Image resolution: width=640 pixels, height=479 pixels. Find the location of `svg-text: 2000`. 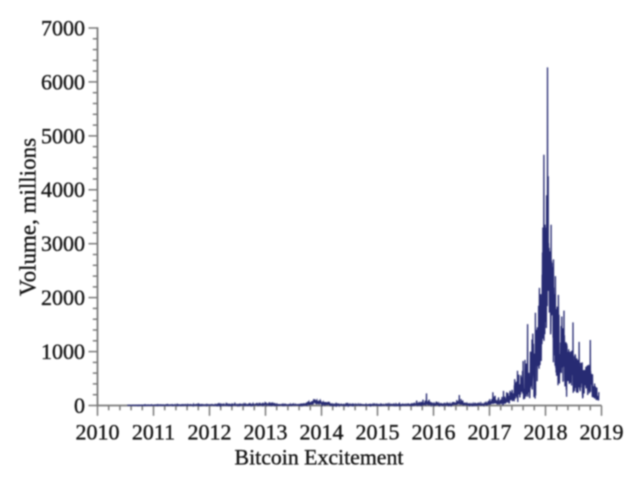

svg-text: 2000 is located at coordinates (63, 297).